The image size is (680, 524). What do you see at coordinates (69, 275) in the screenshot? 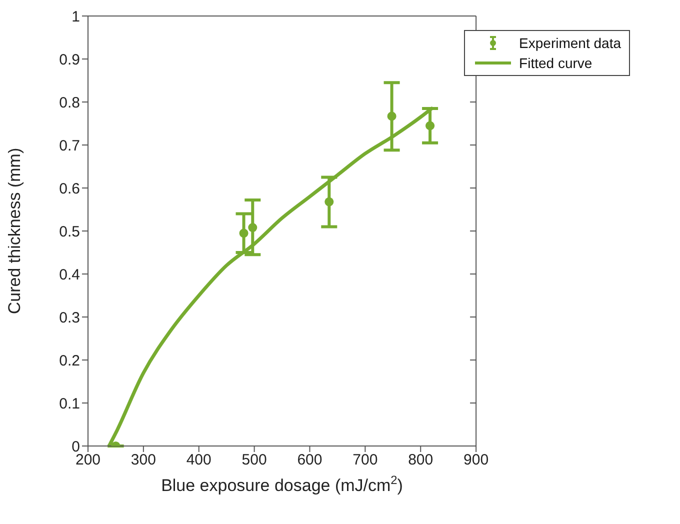
I see `y-tick-label: 0.4` at bounding box center [69, 275].